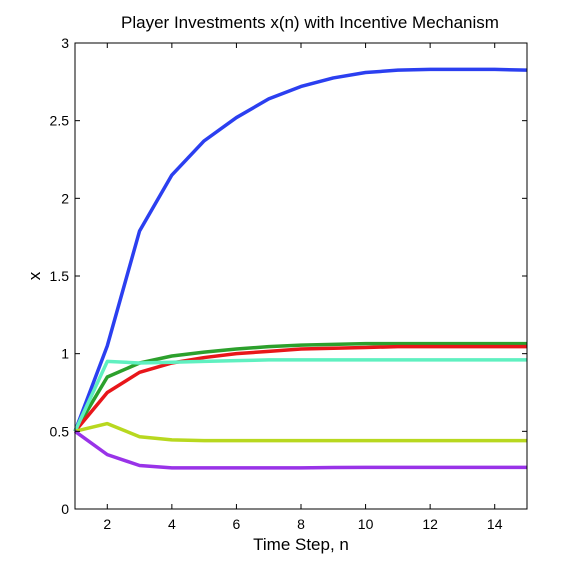 Image resolution: width=581 pixels, height=571 pixels. Describe the element at coordinates (65, 43) in the screenshot. I see `y-tick-label: 3` at that location.